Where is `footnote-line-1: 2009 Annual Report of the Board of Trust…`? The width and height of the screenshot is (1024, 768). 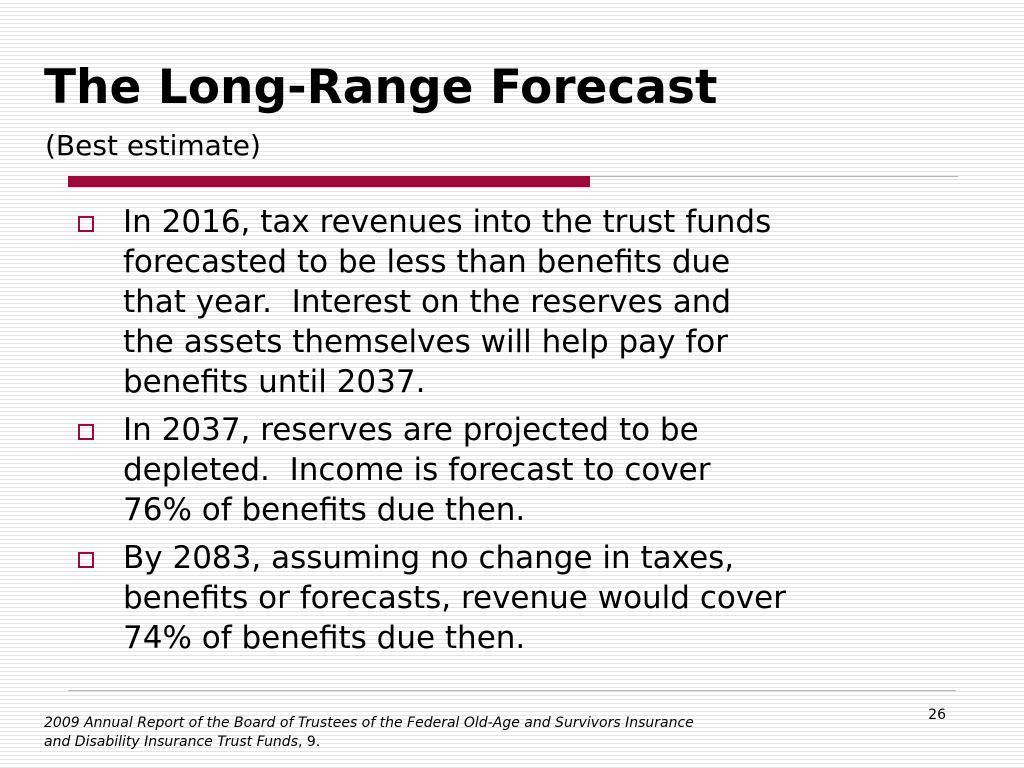
footnote-line-1: 2009 Annual Report of the Board of Trust… is located at coordinates (369, 723).